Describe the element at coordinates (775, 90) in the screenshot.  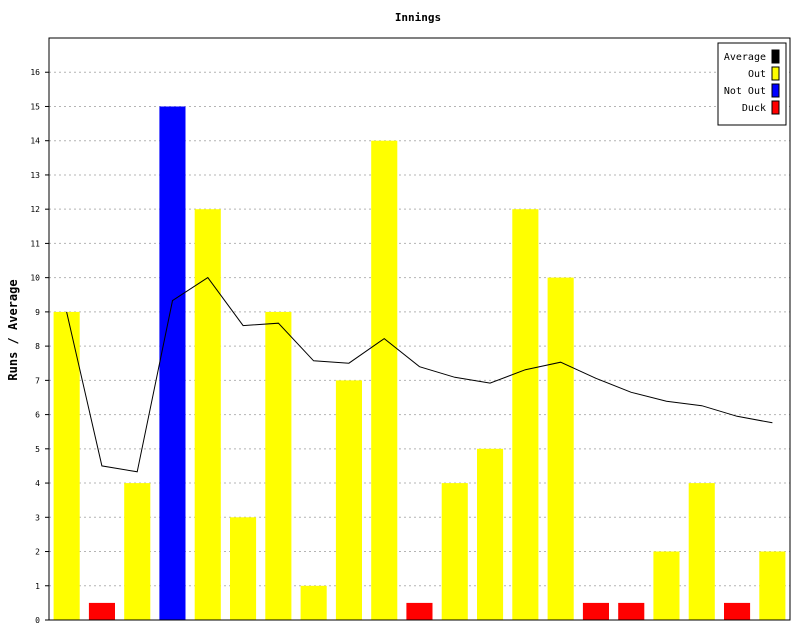
I see `legend-swatch-not-out` at that location.